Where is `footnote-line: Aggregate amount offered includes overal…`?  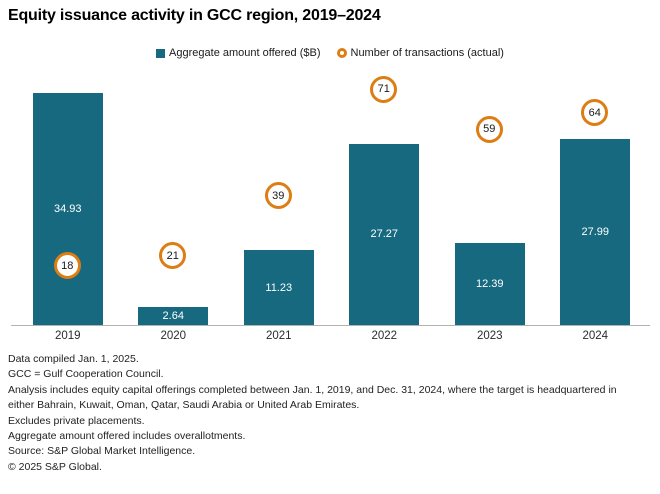
footnote-line: Aggregate amount offered includes overal… is located at coordinates (127, 436).